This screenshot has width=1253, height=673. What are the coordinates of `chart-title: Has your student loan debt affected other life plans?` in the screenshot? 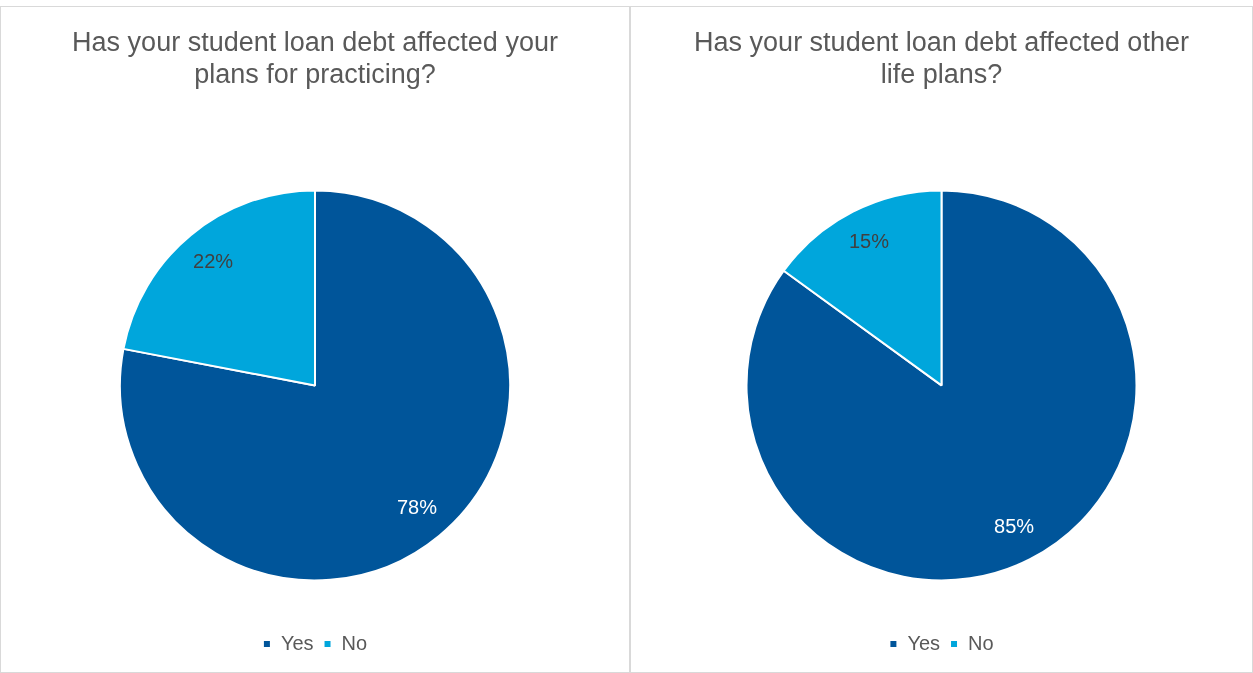 It's located at (941, 58).